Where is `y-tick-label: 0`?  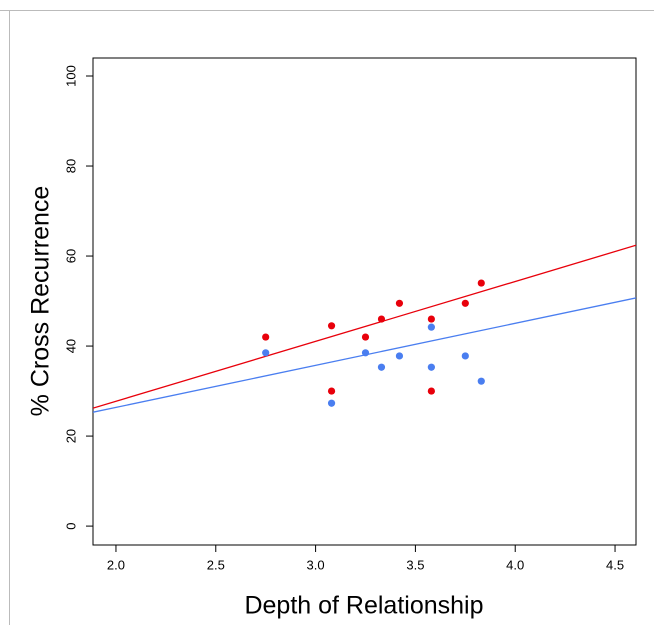
y-tick-label: 0 is located at coordinates (70, 525).